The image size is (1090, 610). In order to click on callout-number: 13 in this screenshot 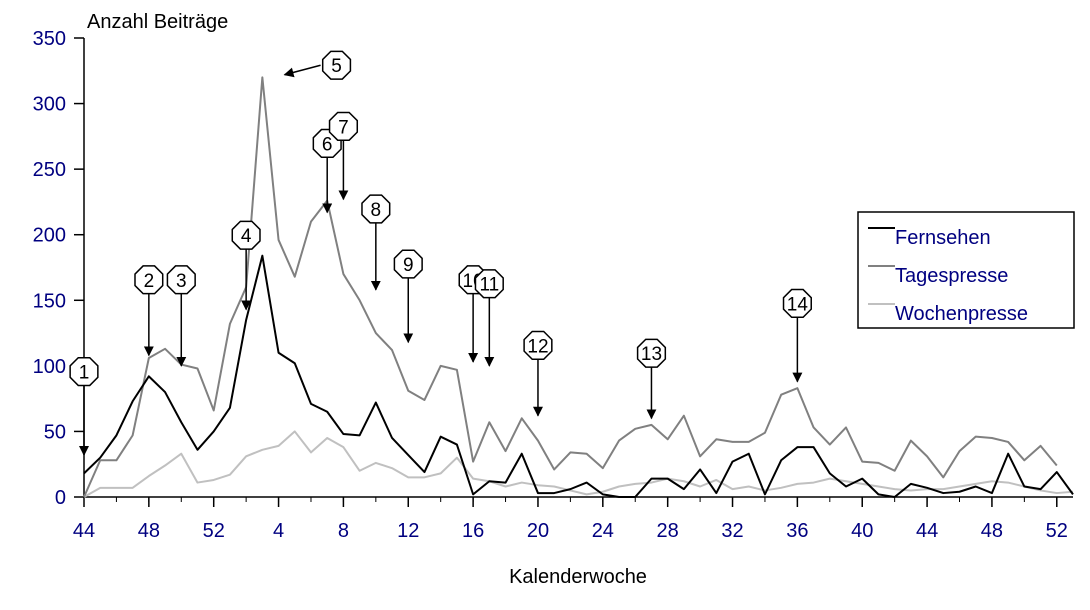, I will do `click(651, 354)`.